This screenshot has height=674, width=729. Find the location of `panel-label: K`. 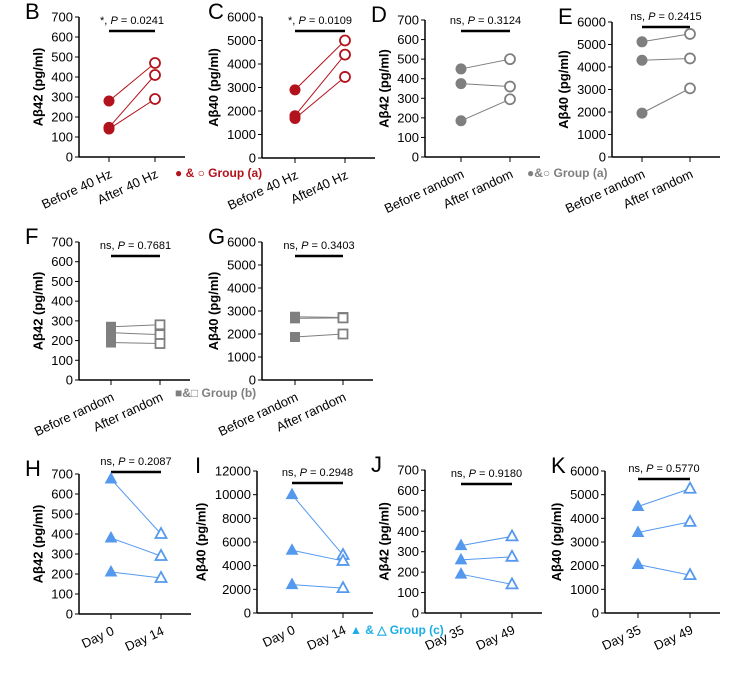

panel-label: K is located at coordinates (558, 465).